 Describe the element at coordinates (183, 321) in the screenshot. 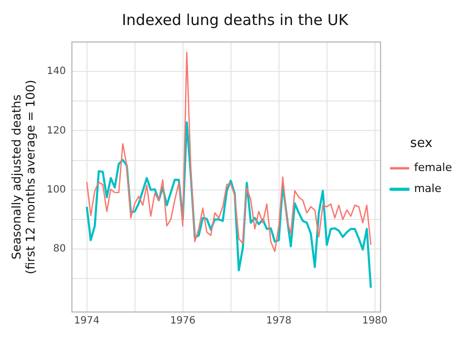

I see `x-tick-label: 1976` at that location.